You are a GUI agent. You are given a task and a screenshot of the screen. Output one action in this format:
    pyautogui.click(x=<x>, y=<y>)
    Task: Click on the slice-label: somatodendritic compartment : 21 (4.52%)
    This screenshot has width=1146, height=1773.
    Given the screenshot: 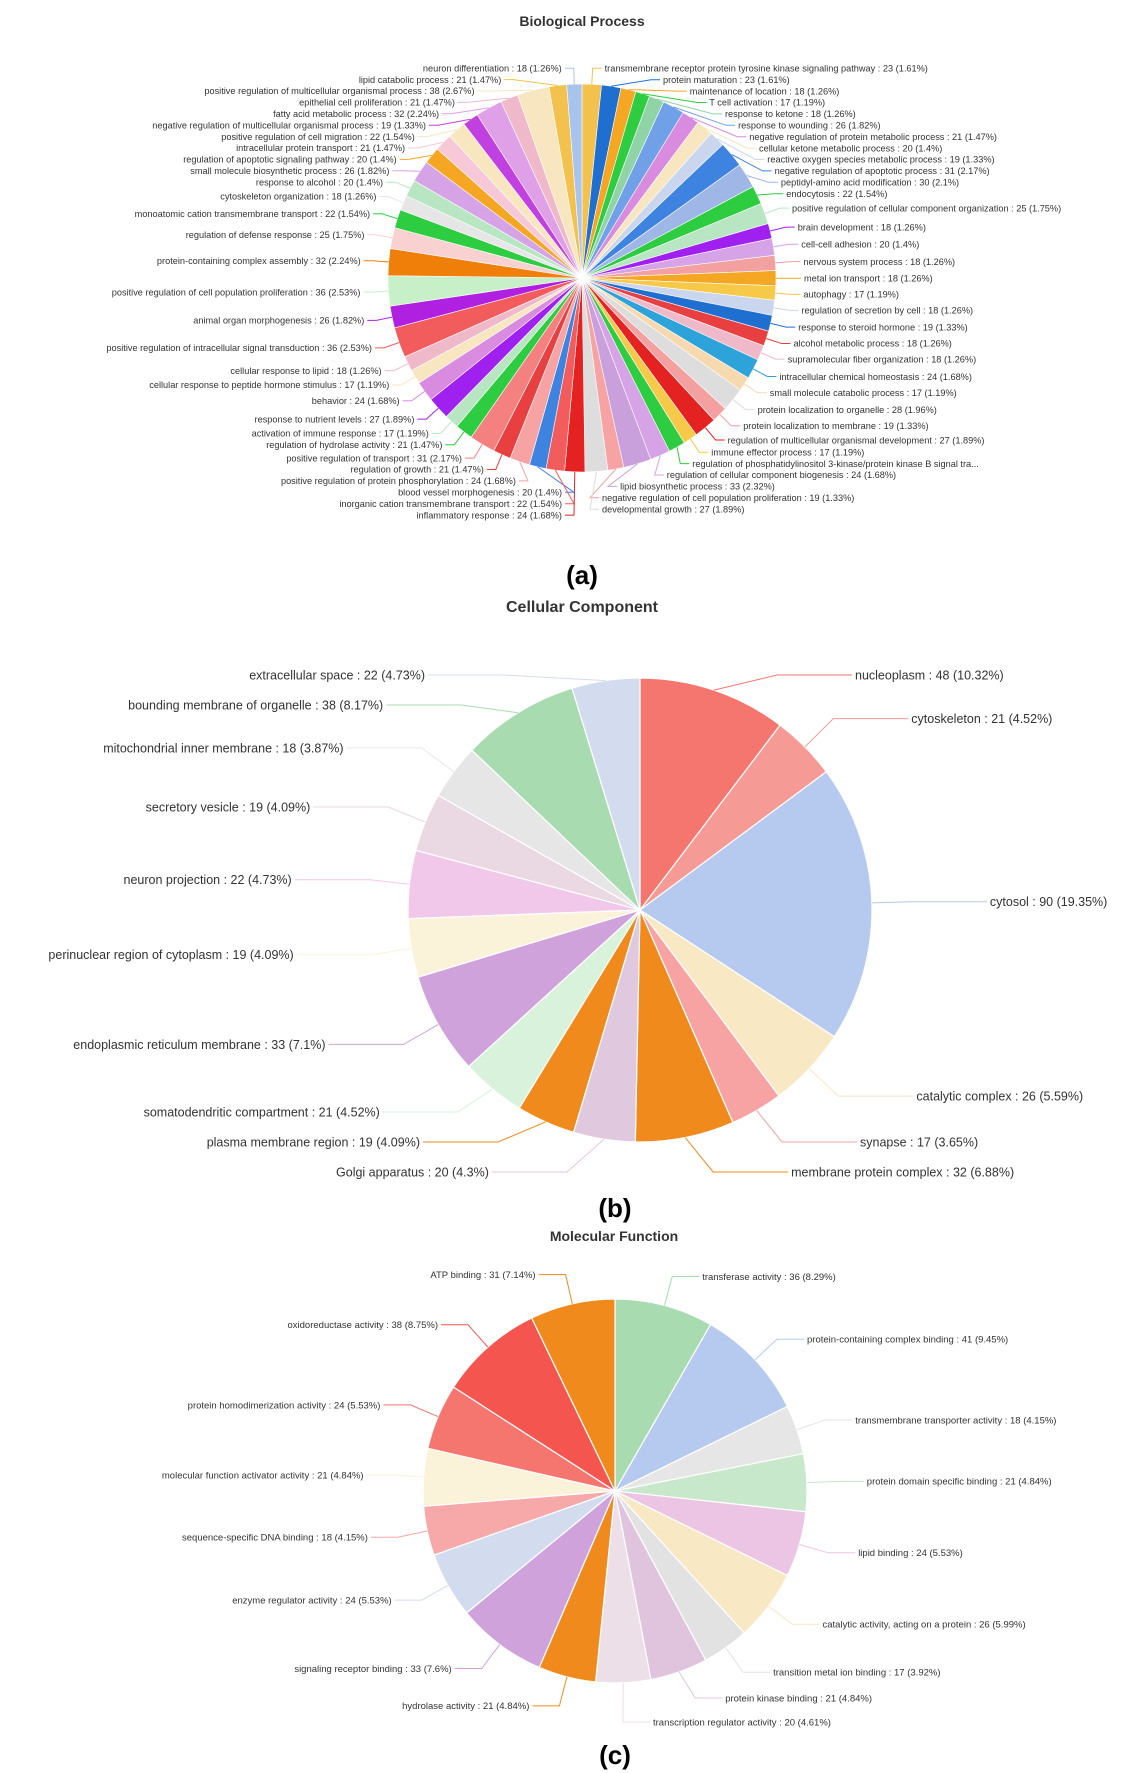 What is the action you would take?
    pyautogui.click(x=262, y=1112)
    